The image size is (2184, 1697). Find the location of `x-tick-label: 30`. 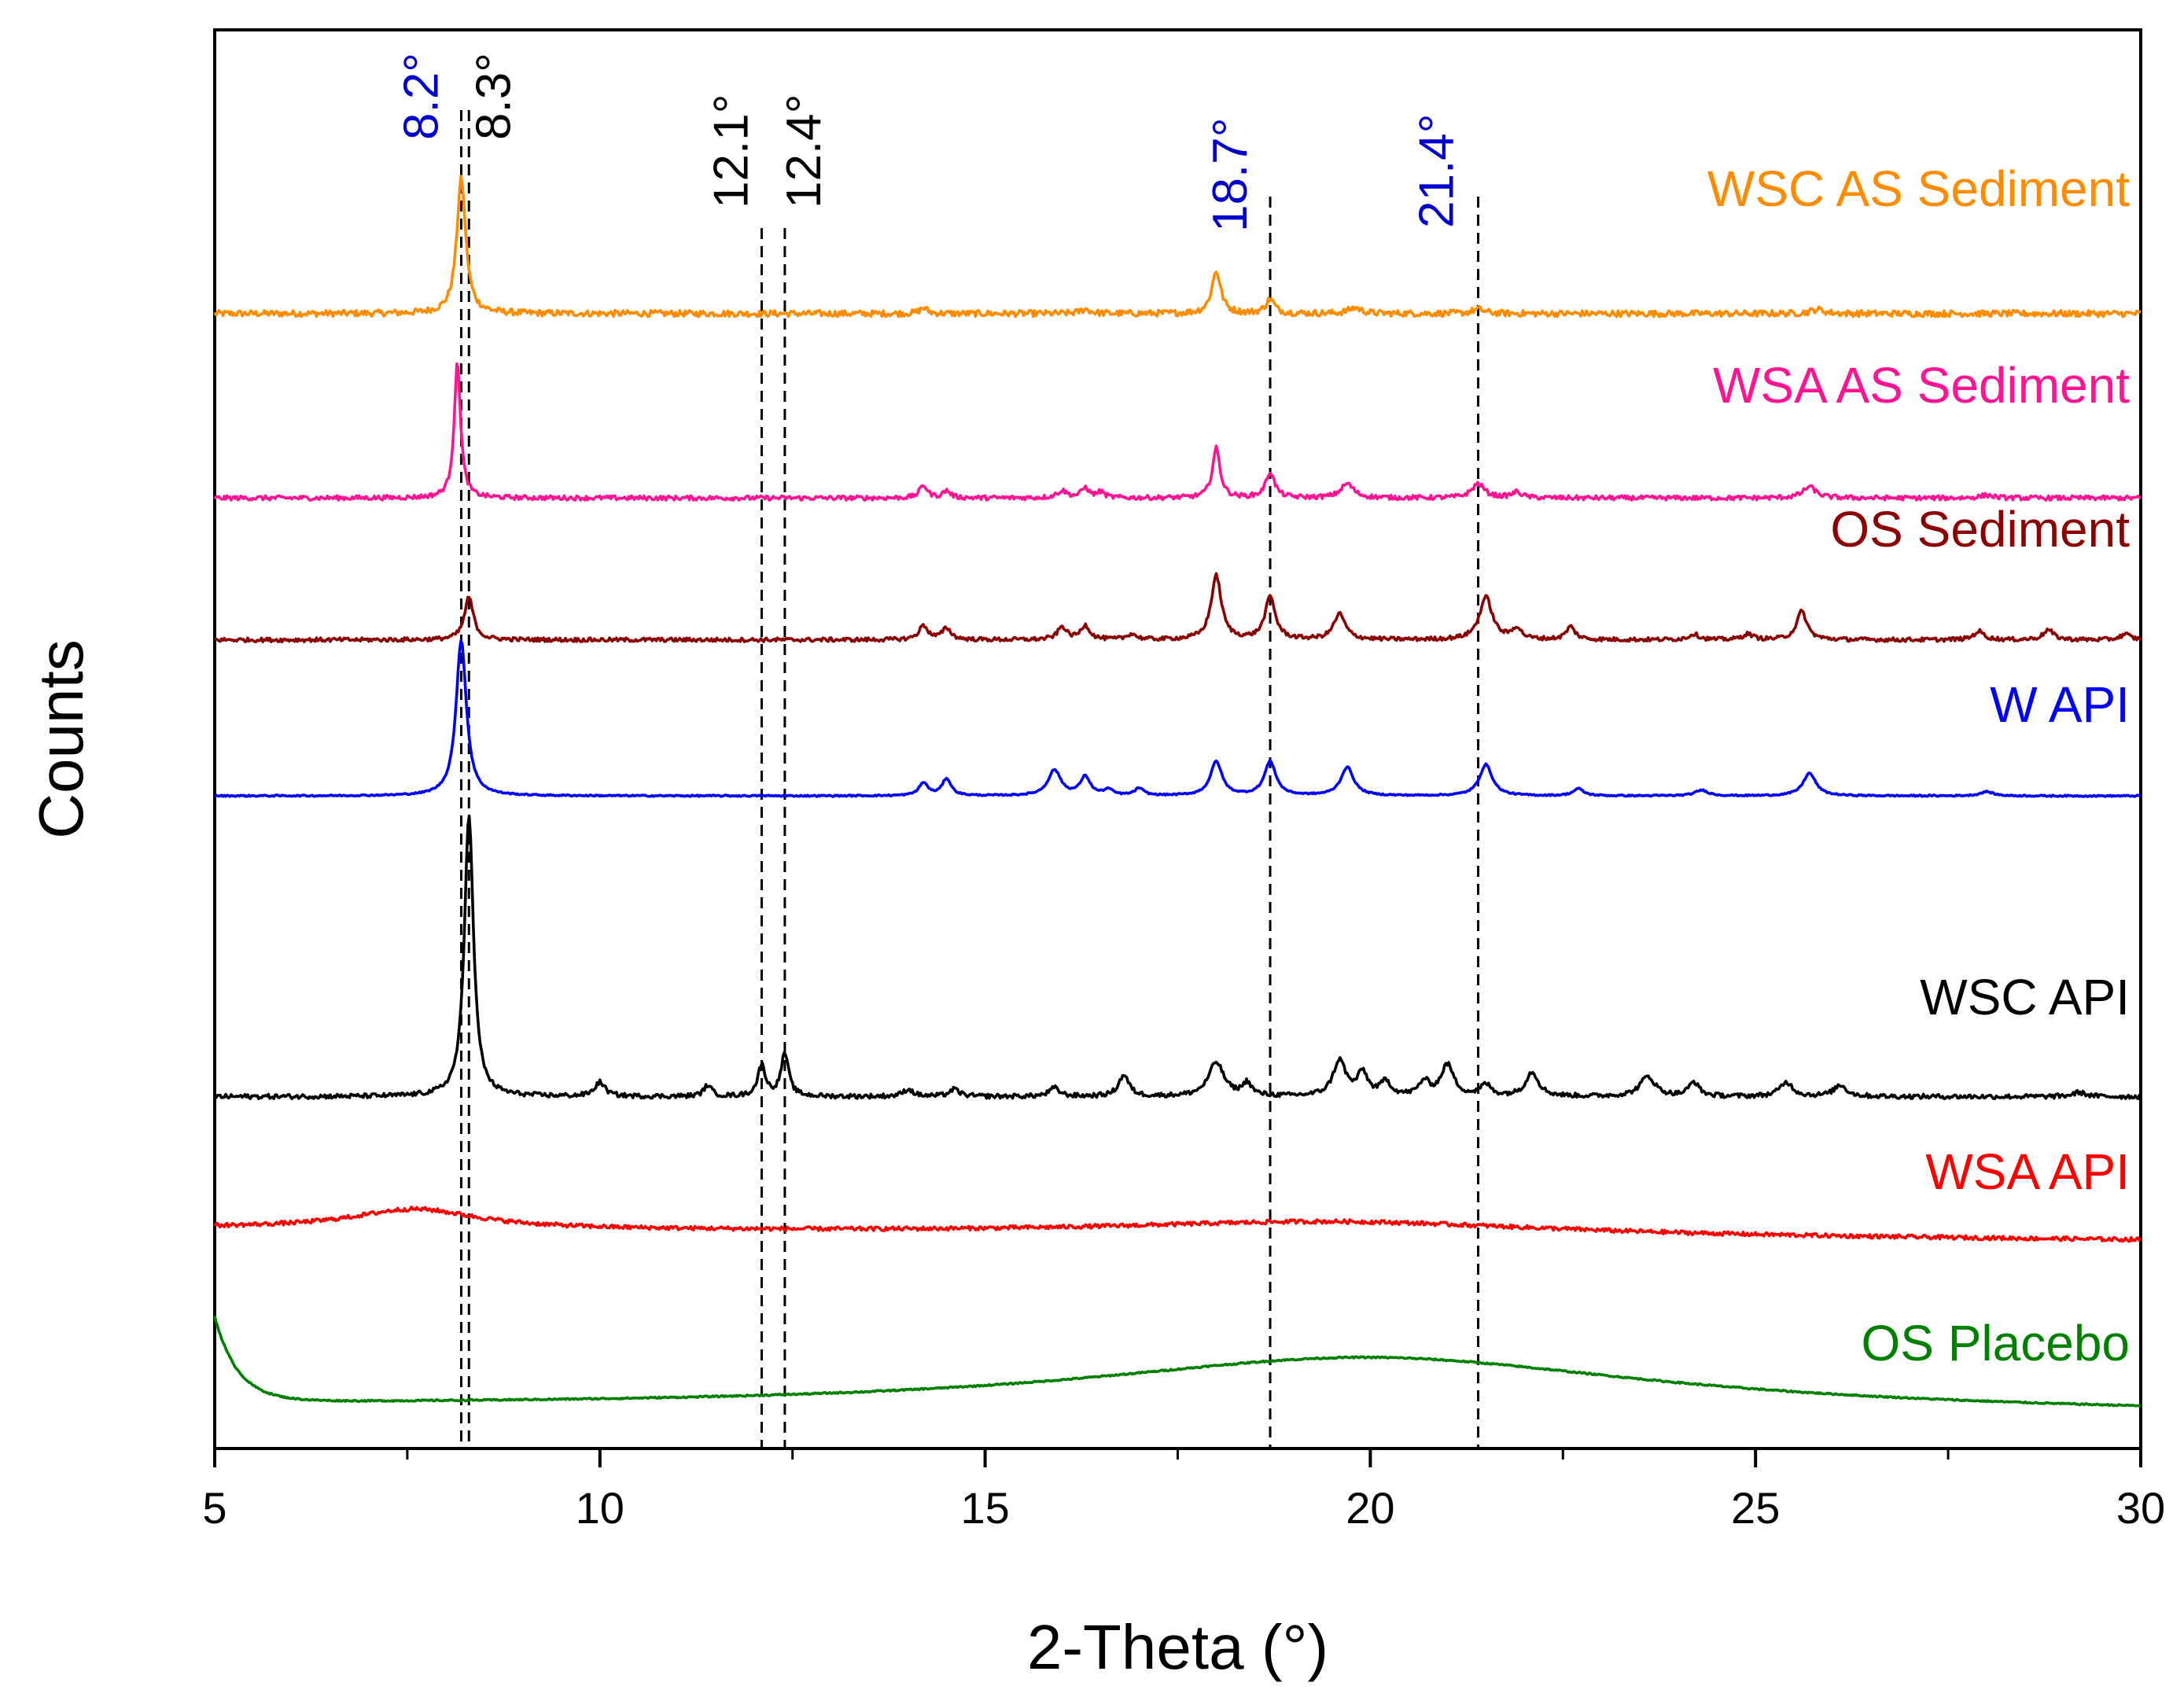

x-tick-label: 30 is located at coordinates (2140, 1508).